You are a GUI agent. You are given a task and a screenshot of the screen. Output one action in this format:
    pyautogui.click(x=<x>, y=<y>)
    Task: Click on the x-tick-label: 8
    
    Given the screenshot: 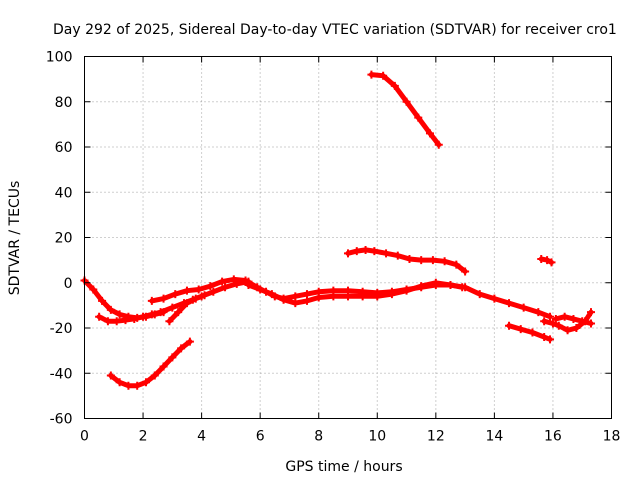 What is the action you would take?
    pyautogui.click(x=318, y=437)
    